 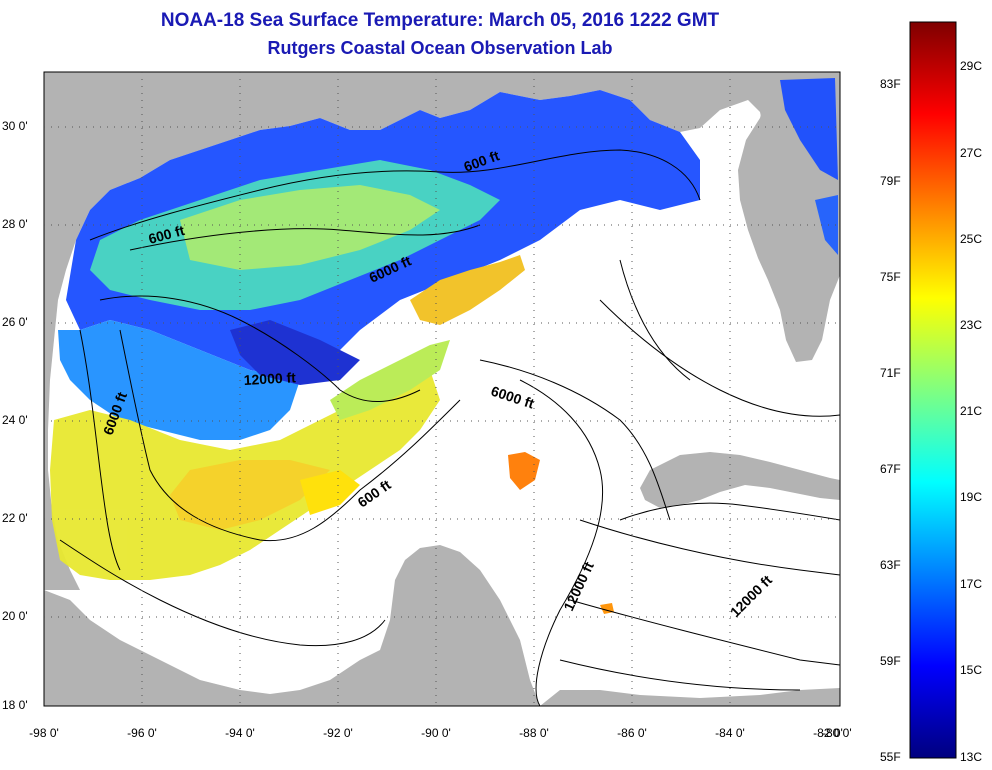 What do you see at coordinates (971, 411) in the screenshot?
I see `colorbar-c-label: 21C` at bounding box center [971, 411].